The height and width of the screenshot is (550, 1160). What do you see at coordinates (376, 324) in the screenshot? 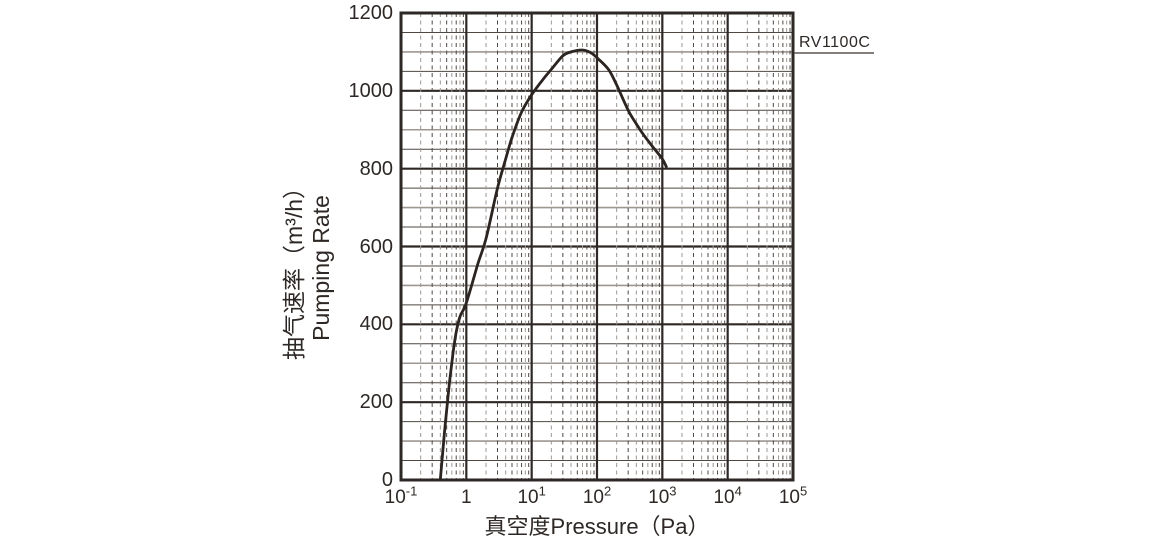
I see `y-tick-label: 400` at bounding box center [376, 324].